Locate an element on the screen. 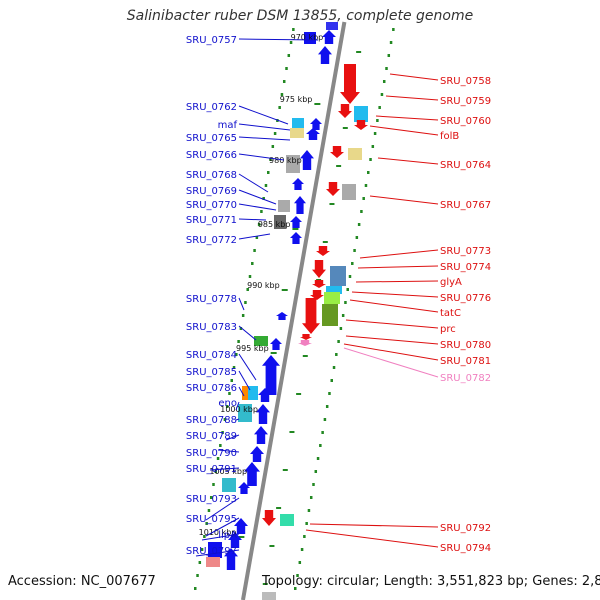 The image size is (600, 600). gene-label-right: glyA is located at coordinates (451, 282).